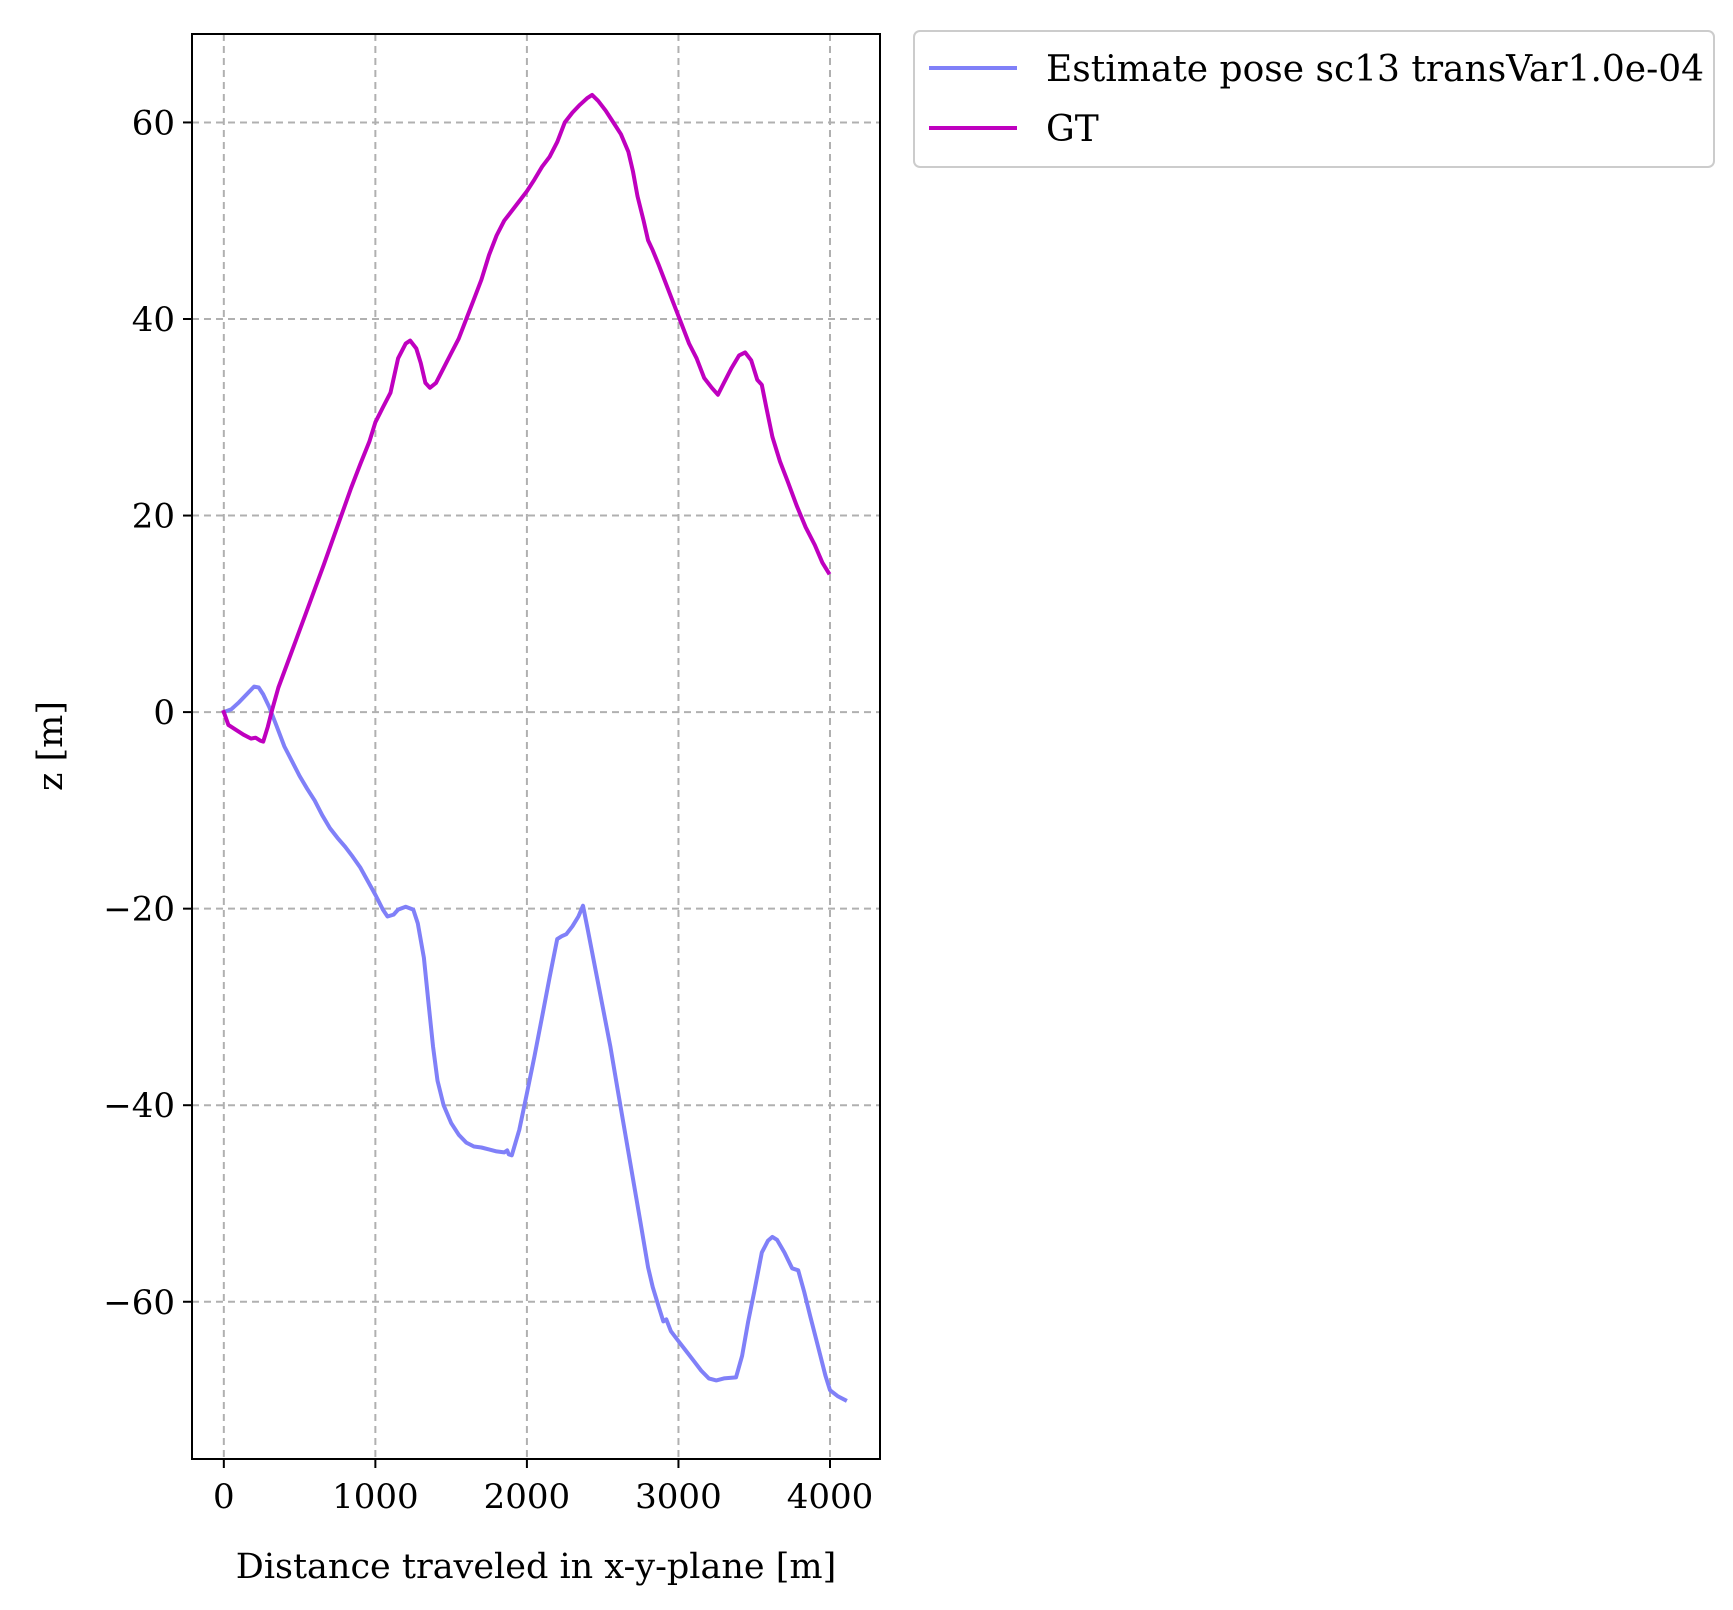 This screenshot has height=1610, width=1733. What do you see at coordinates (830, 1497) in the screenshot?
I see `x-tick-label: 4000` at bounding box center [830, 1497].